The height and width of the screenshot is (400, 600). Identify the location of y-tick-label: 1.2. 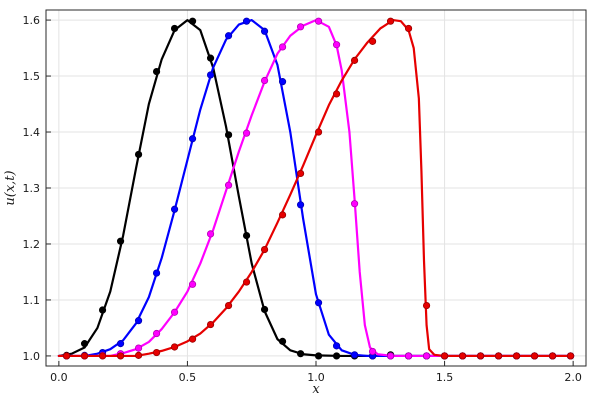
(32, 244).